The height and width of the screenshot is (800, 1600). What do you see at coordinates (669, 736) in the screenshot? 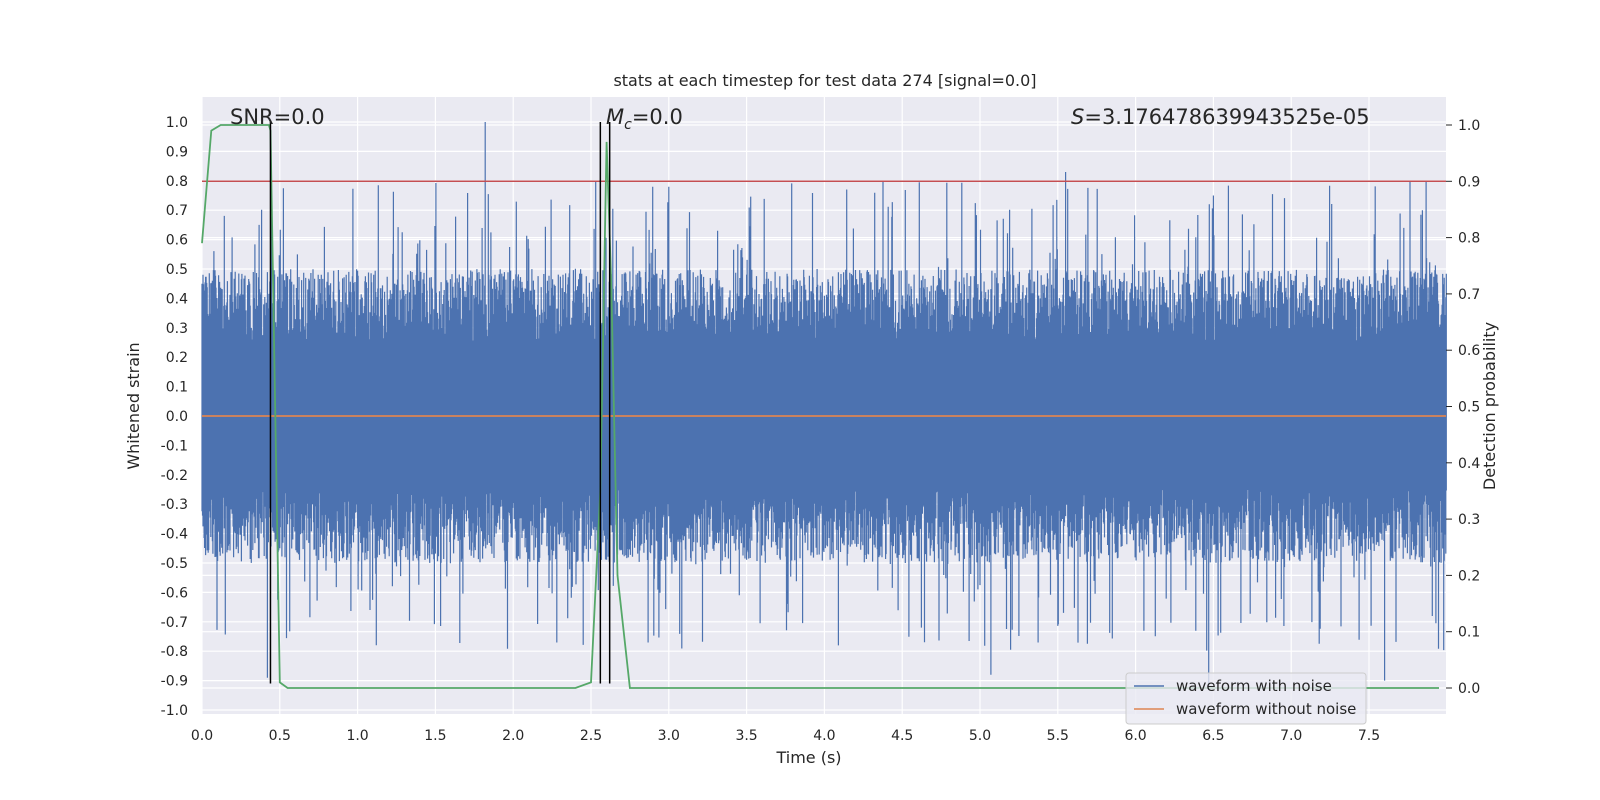
I see `x-tick-label: 3.0` at bounding box center [669, 736].